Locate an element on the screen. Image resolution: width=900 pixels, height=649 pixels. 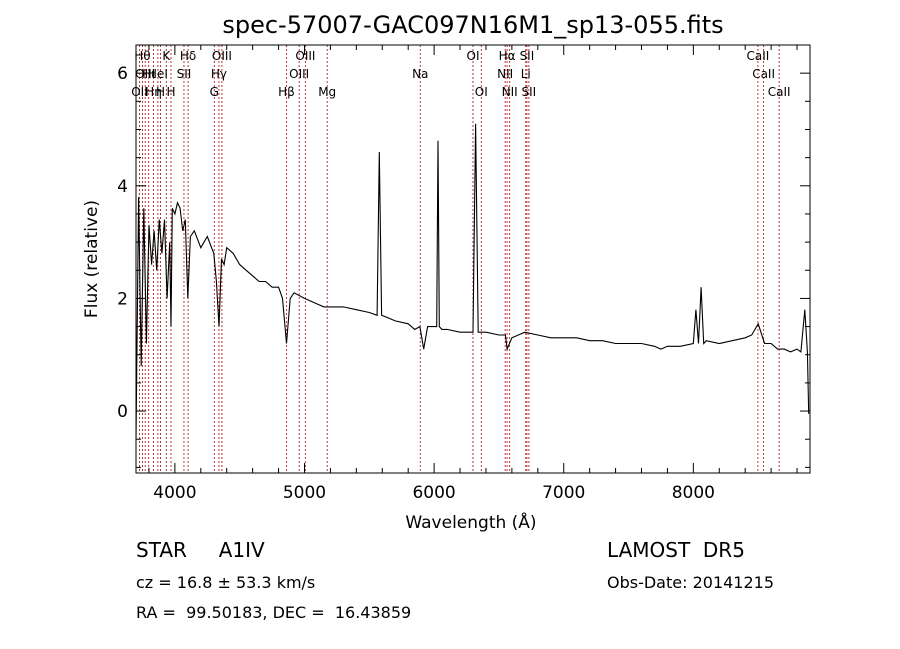
line-label: Hδ is located at coordinates (188, 56).